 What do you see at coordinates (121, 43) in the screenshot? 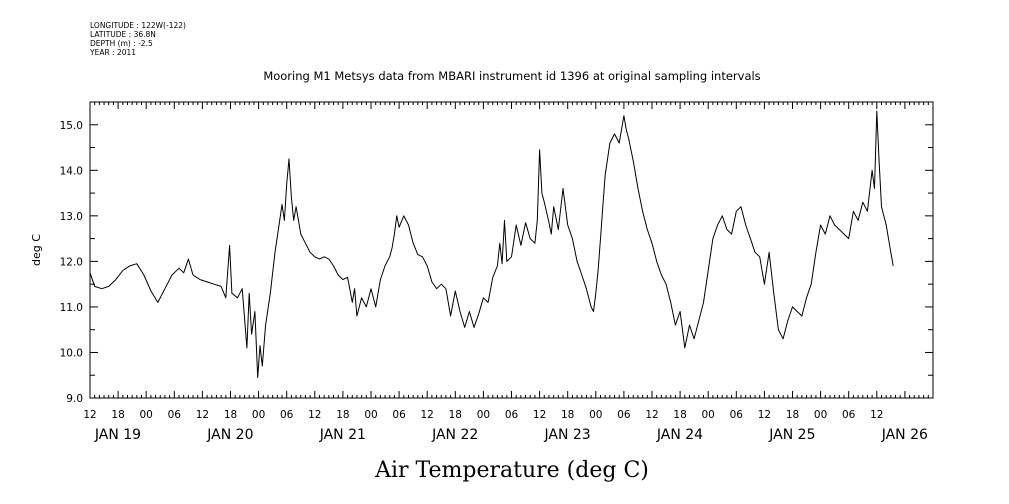
I see `depth-text: DEPTH (m) : -2.5` at bounding box center [121, 43].